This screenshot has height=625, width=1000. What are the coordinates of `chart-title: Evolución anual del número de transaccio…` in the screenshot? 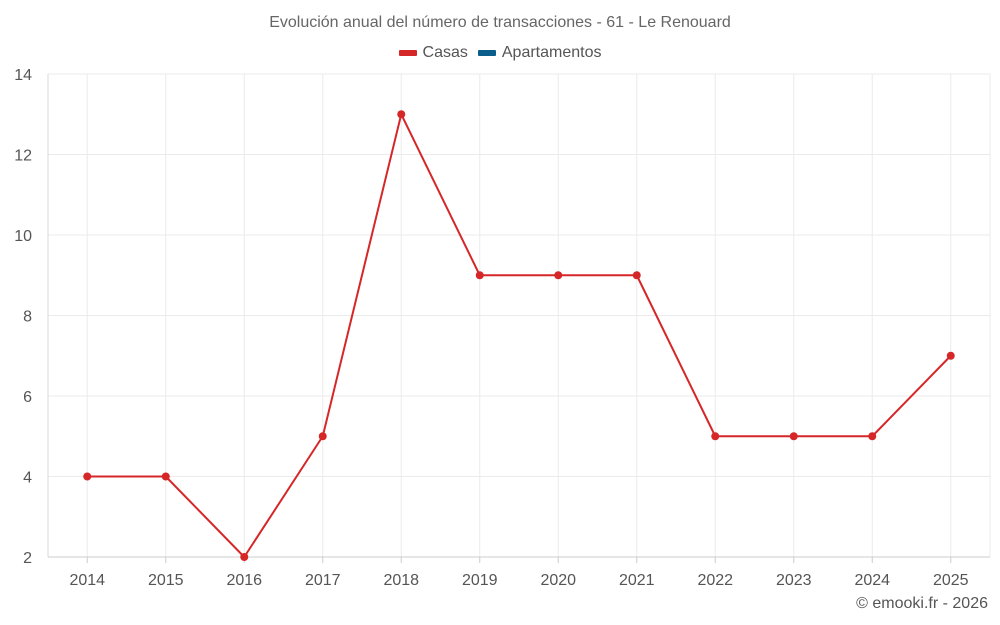 It's located at (500, 22).